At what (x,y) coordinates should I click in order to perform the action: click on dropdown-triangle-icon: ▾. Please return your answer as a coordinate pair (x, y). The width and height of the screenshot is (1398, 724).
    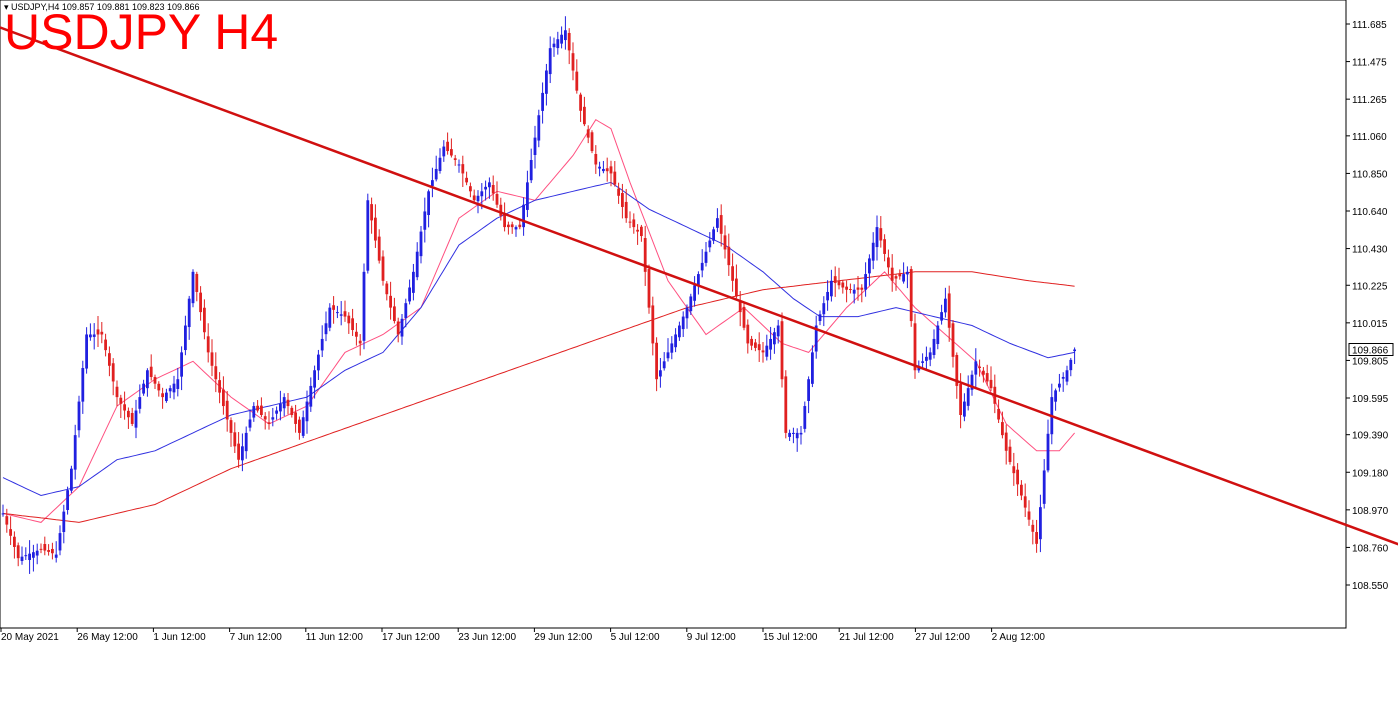
    Looking at the image, I should click on (6, 7).